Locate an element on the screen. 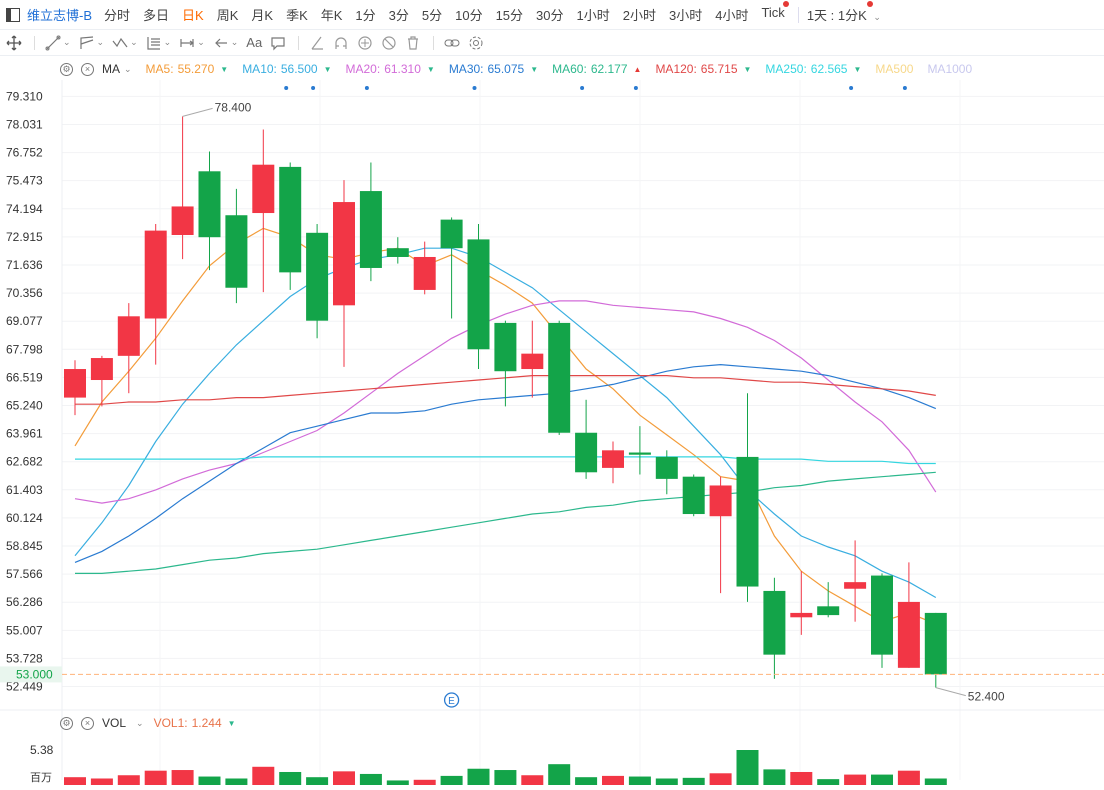  triangle-up-icon: ▲ is located at coordinates (637, 69).